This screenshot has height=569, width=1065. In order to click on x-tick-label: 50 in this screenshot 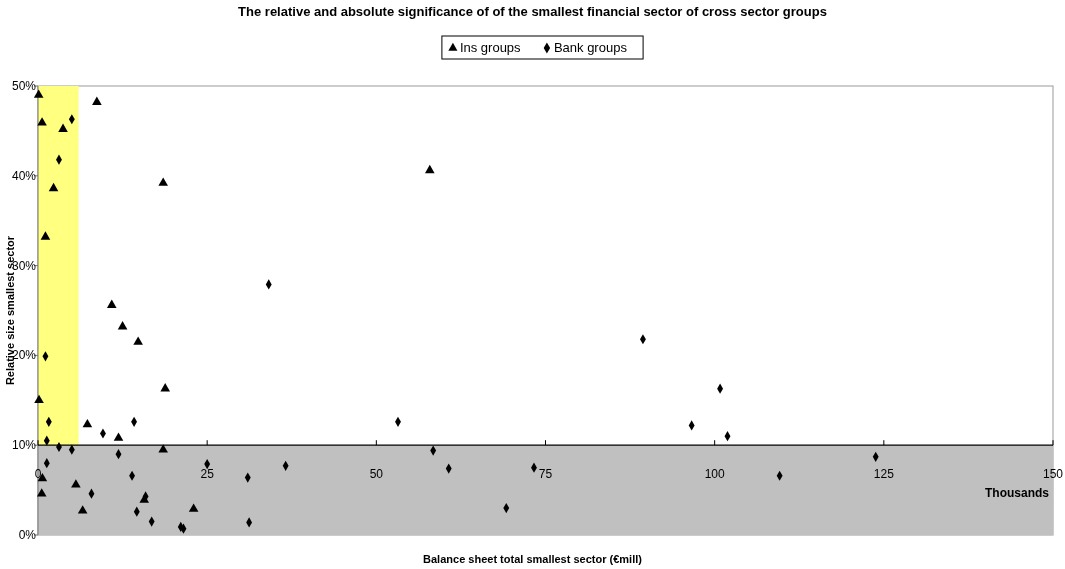, I will do `click(376, 474)`.